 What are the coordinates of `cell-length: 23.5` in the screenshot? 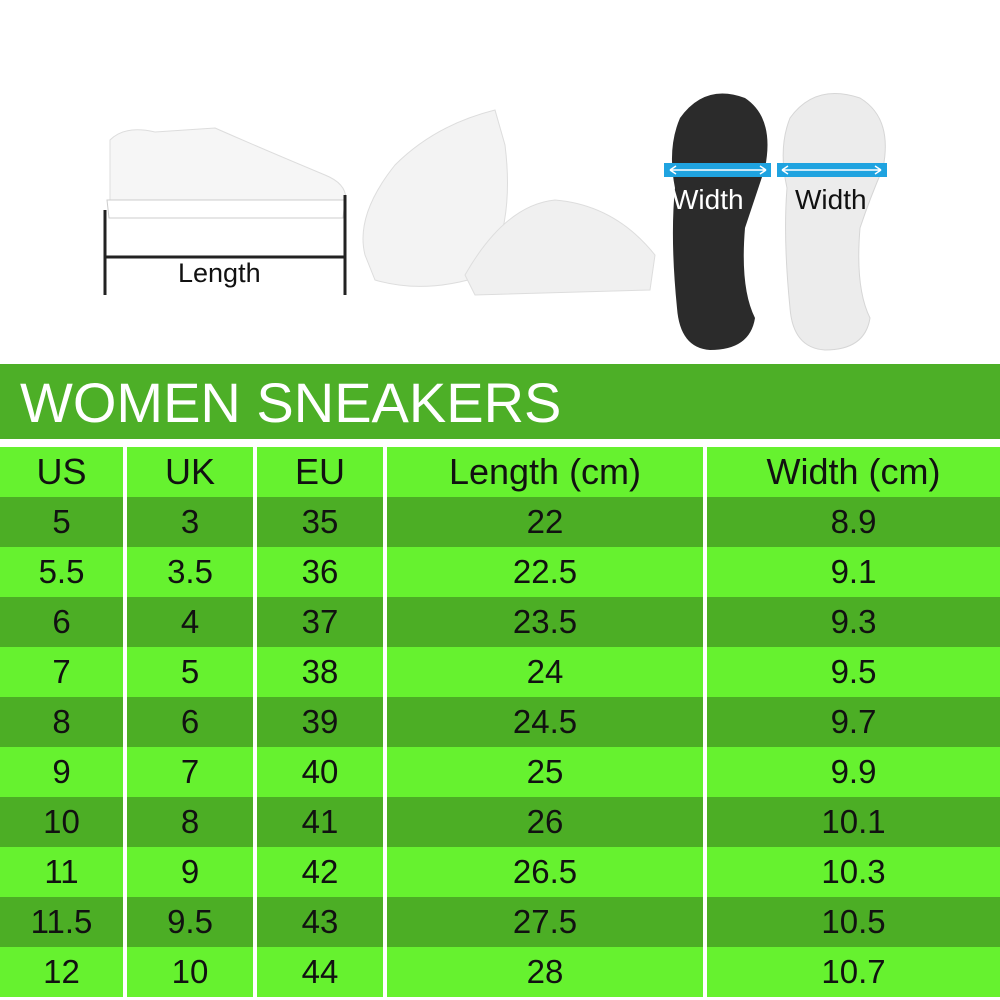 It's located at (545, 622).